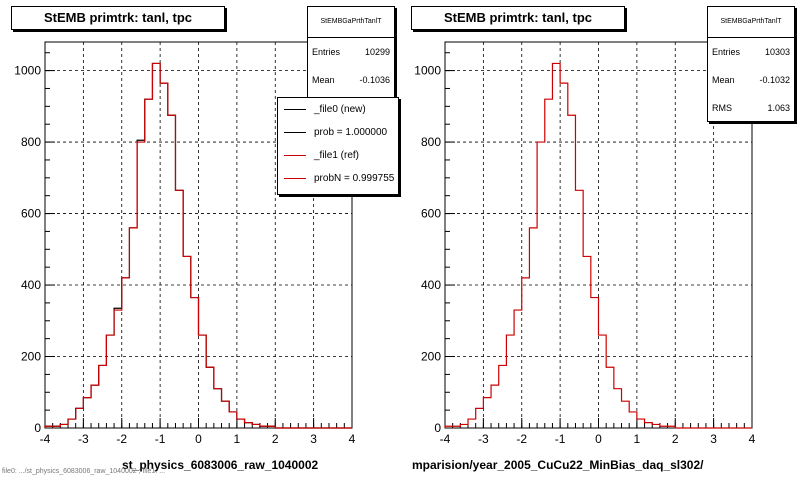  I want to click on stats-value: 1.063, so click(778, 108).